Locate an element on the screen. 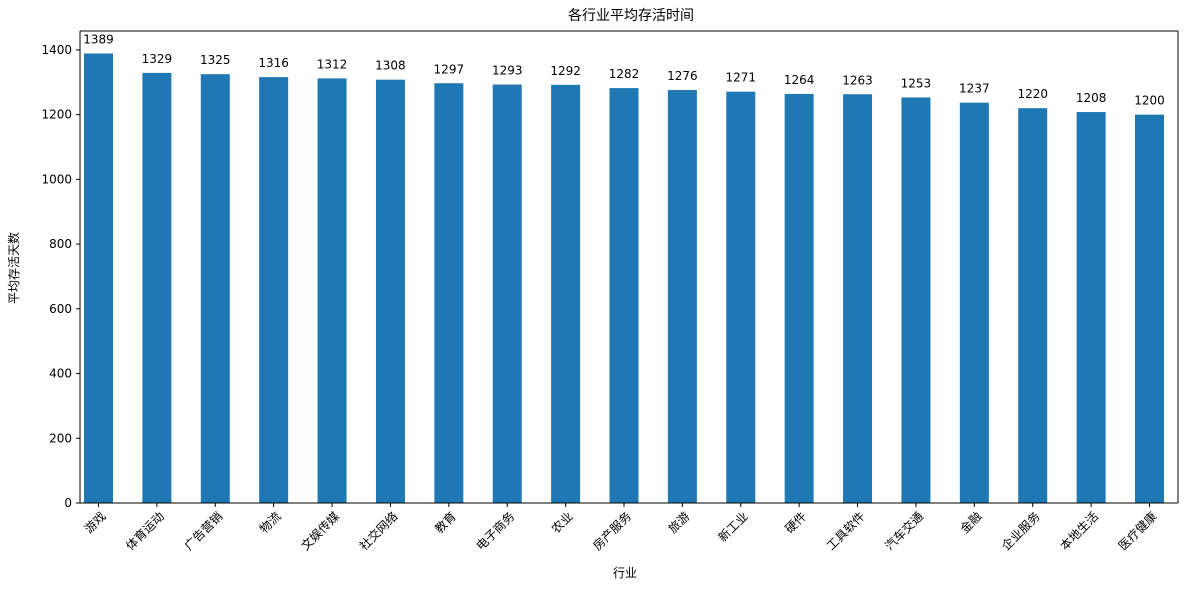 This screenshot has width=1189, height=590. bar-value-label: 1292 is located at coordinates (565, 71).